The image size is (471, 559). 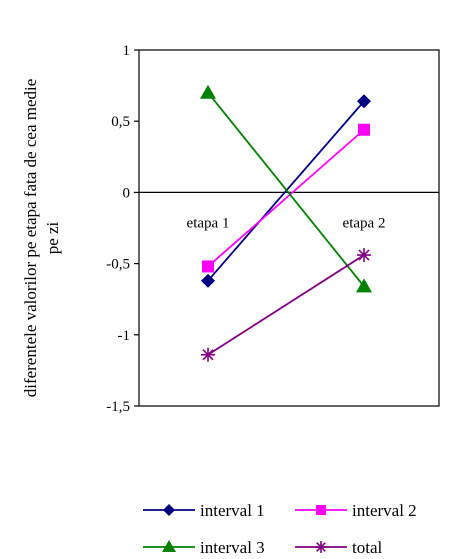 What do you see at coordinates (118, 407) in the screenshot?
I see `y-tick-label: -1,5` at bounding box center [118, 407].